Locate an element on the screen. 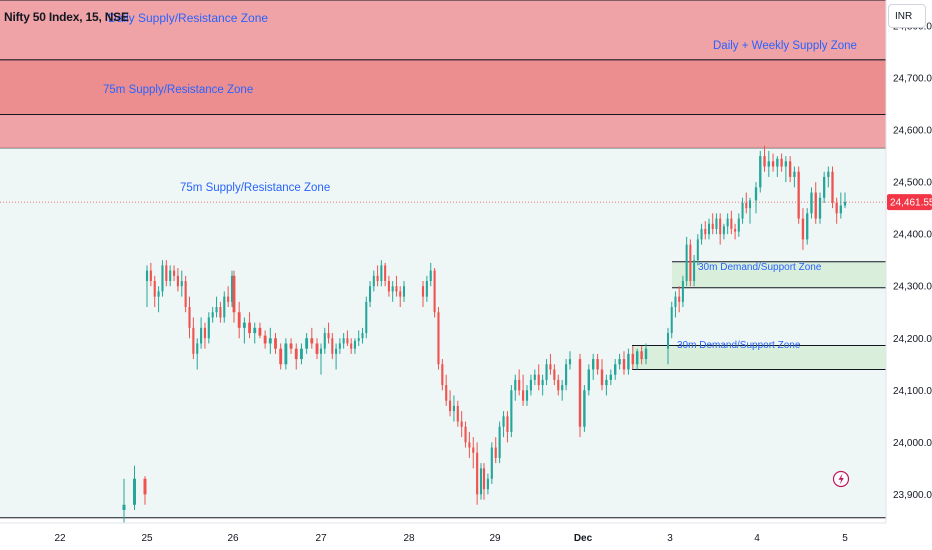 This screenshot has height=550, width=932. y-tick-label: 24,700.00 is located at coordinates (912, 79).